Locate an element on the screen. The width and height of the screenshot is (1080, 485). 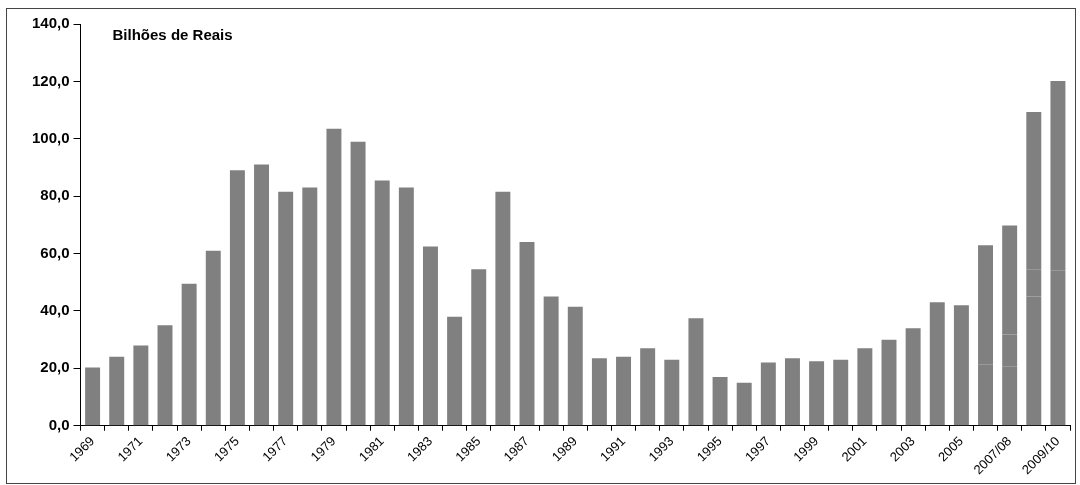
y-tick-label: 120,0 is located at coordinates (50, 80).